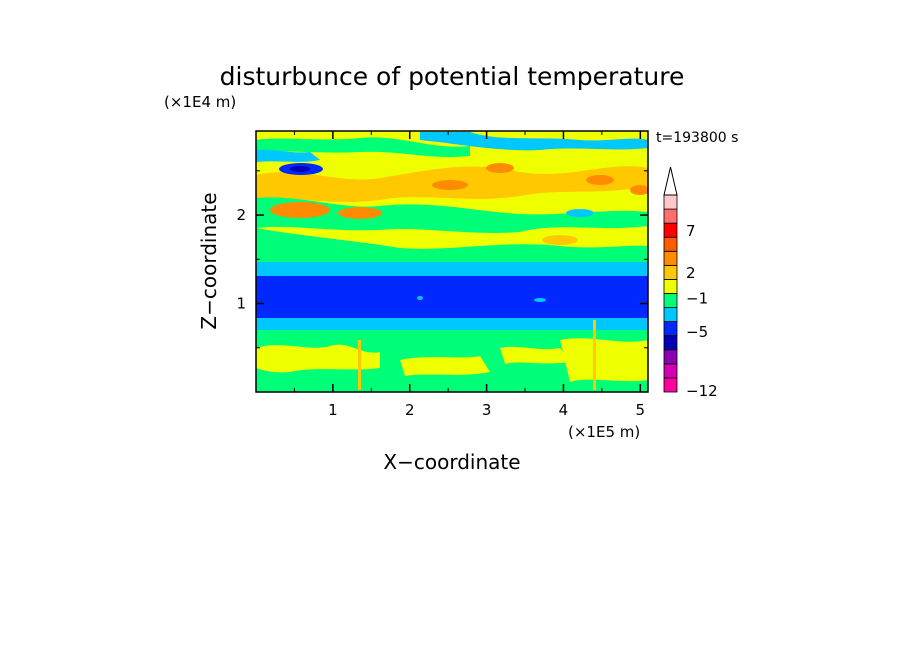 Image resolution: width=904 pixels, height=654 pixels. Describe the element at coordinates (697, 332) in the screenshot. I see `colorbar-tick-label-1: −5` at that location.